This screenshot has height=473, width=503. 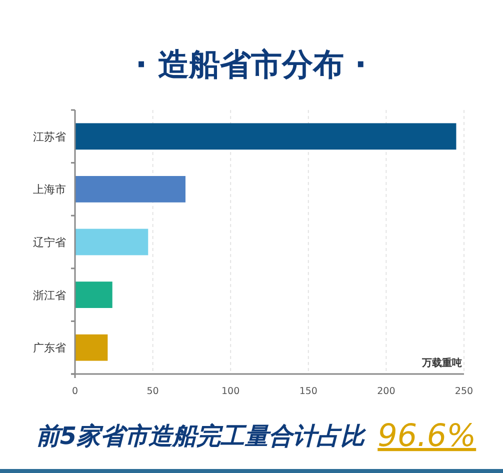 What do you see at coordinates (308, 391) in the screenshot?
I see `x-tick-label: 150` at bounding box center [308, 391].